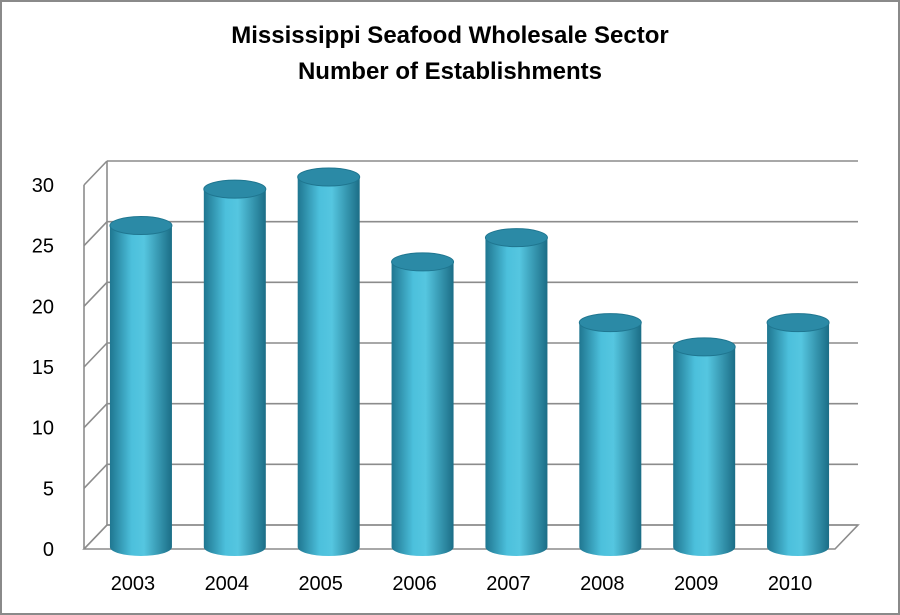 This screenshot has height=615, width=900. Describe the element at coordinates (43, 186) in the screenshot. I see `y-tick-label: 30` at that location.